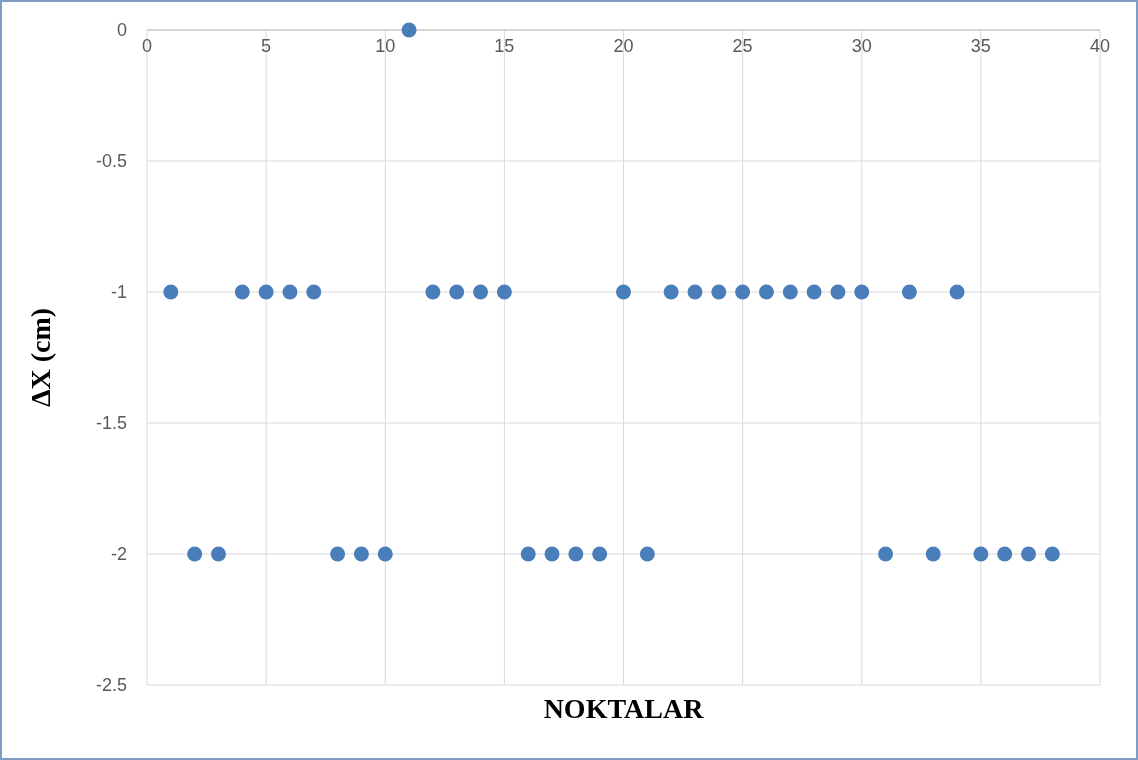 This screenshot has height=760, width=1138. What do you see at coordinates (111, 423) in the screenshot?
I see `y-tick-label: -1.5` at bounding box center [111, 423].